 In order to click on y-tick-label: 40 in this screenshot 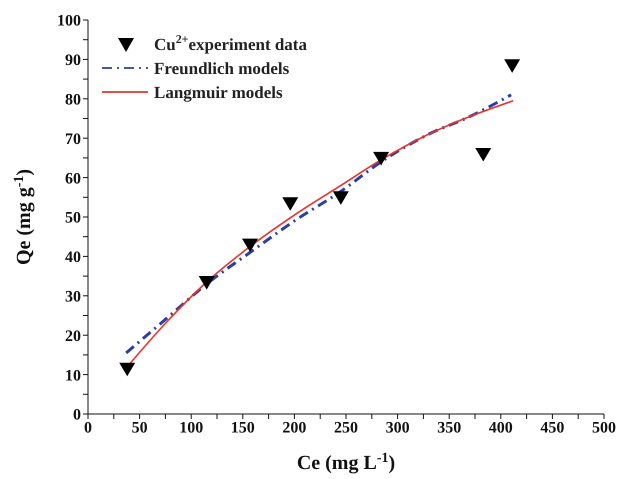, I will do `click(73, 257)`.